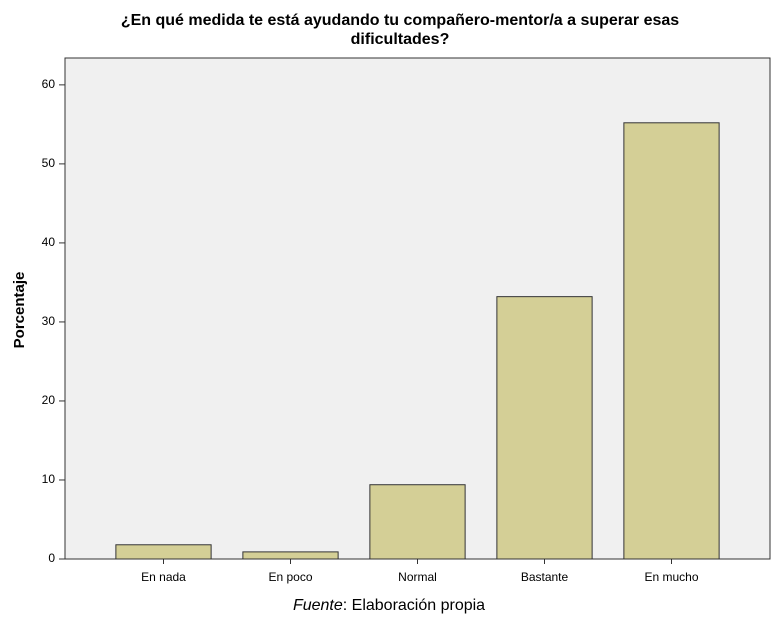  I want to click on source-note: Fuente: Elaboración propia, so click(389, 605).